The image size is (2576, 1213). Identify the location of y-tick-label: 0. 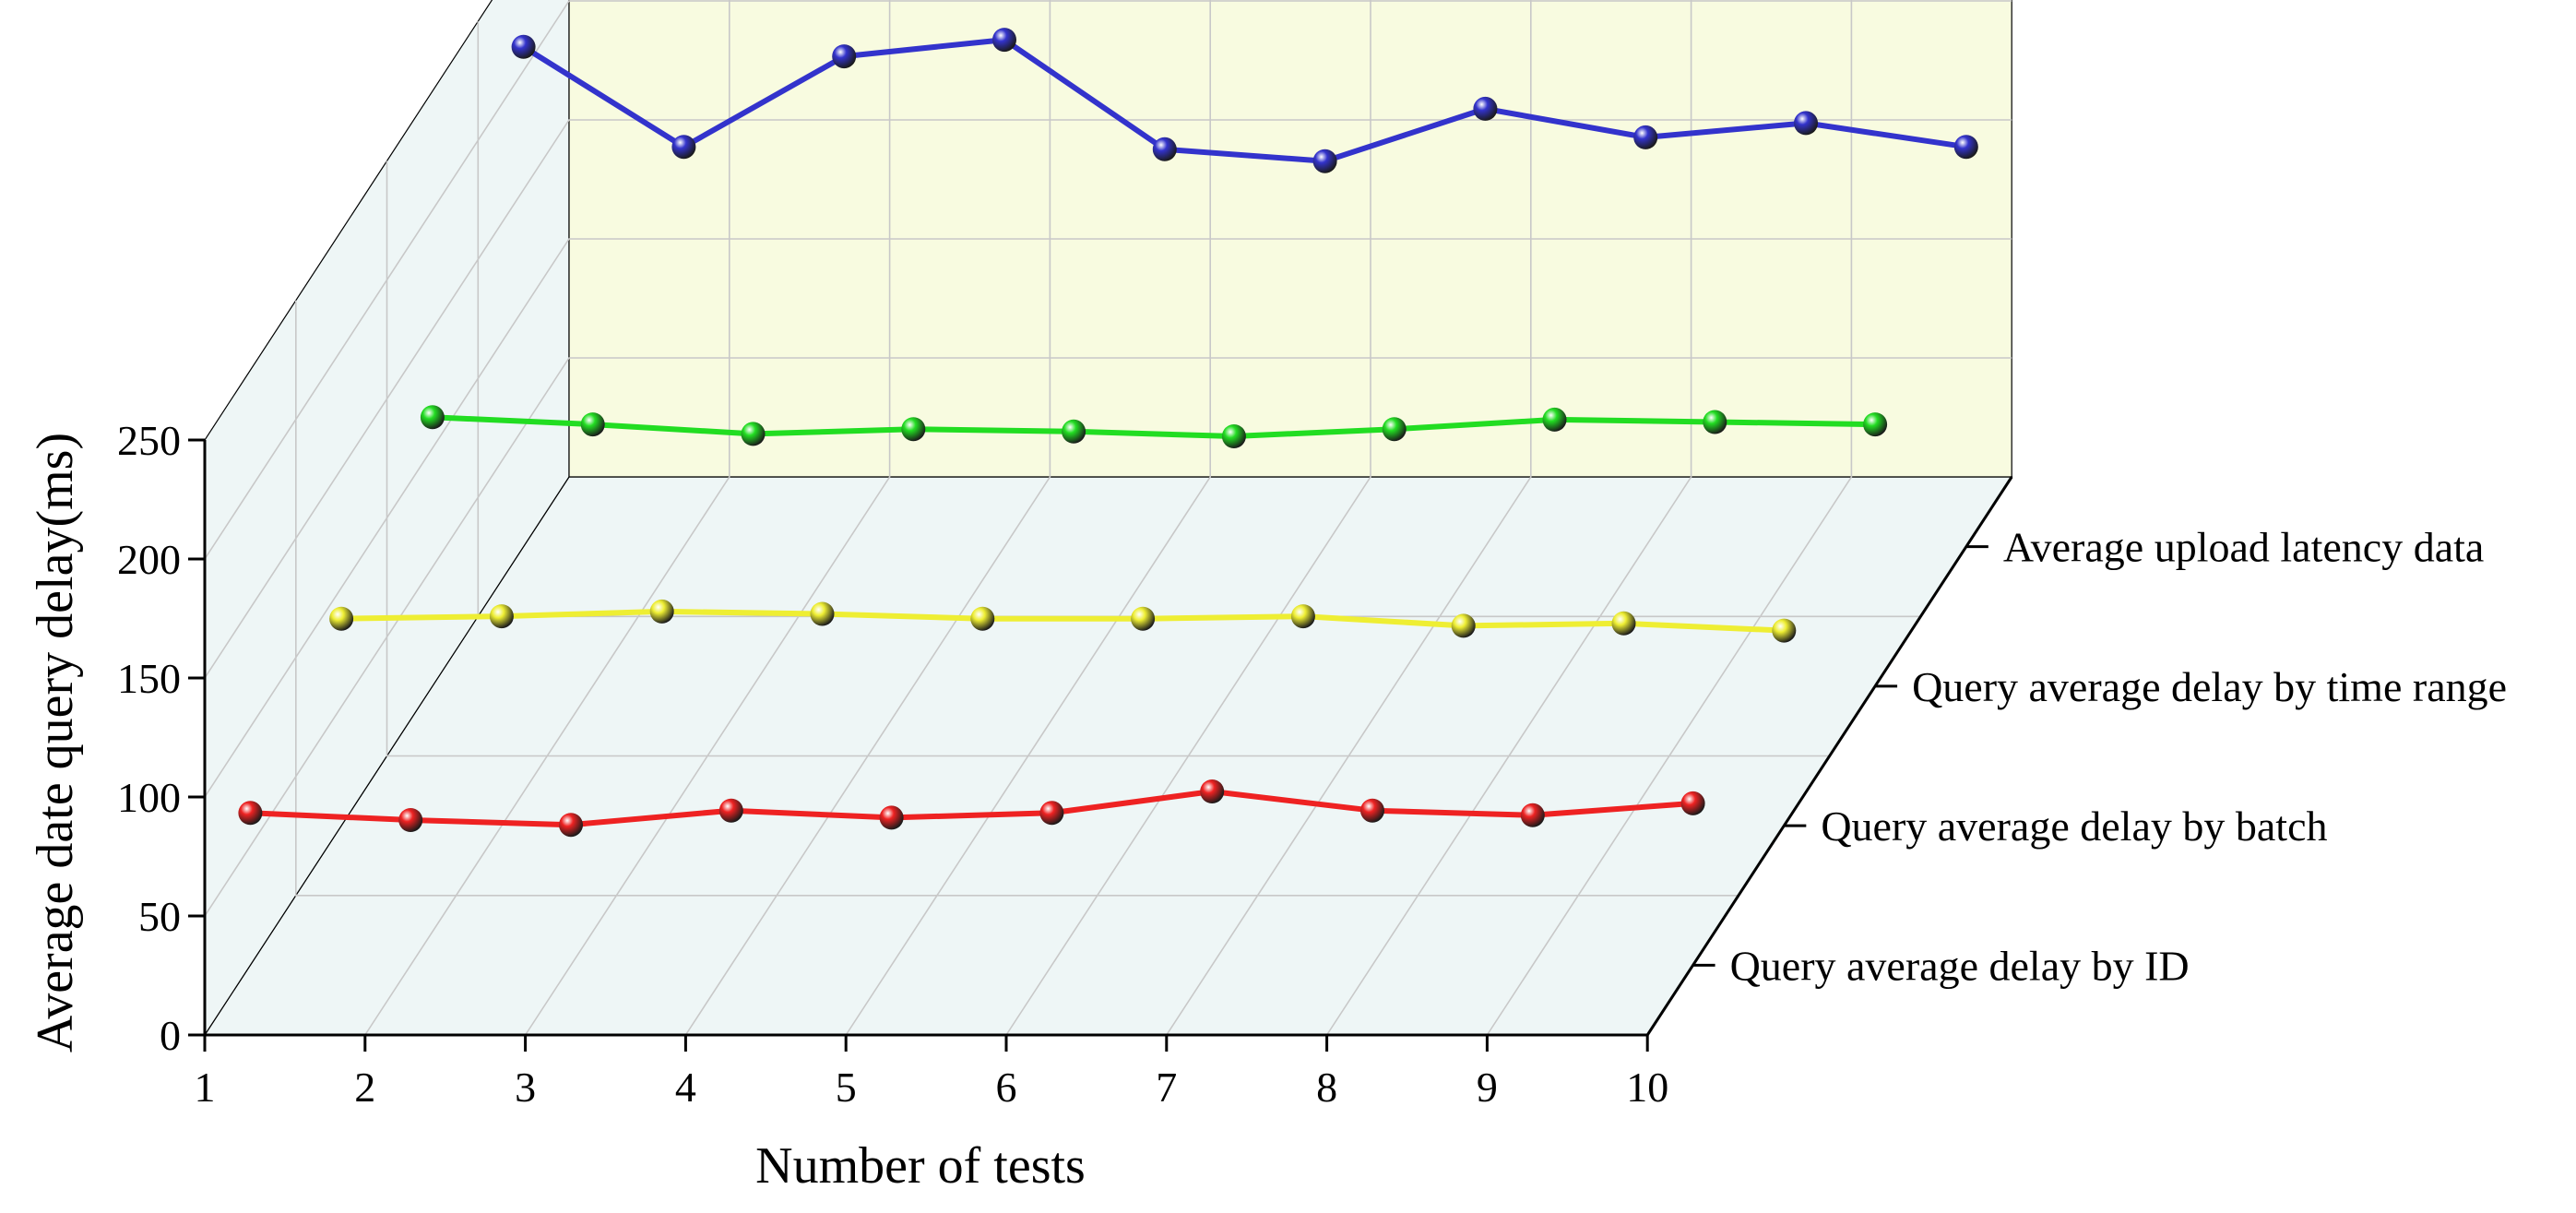
(170, 1036).